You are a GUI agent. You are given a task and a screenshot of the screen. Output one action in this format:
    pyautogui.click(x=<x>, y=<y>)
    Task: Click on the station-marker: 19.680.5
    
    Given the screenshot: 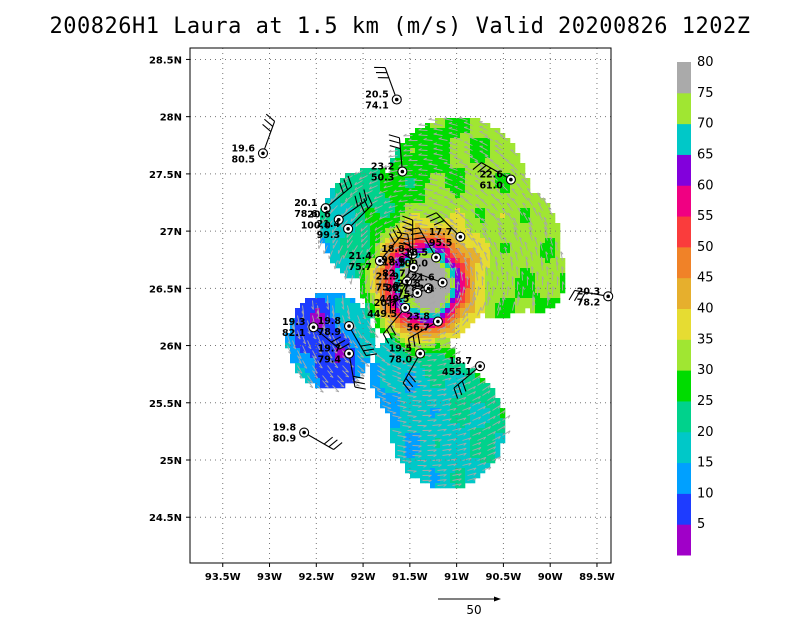 What is the action you would take?
    pyautogui.click(x=254, y=139)
    